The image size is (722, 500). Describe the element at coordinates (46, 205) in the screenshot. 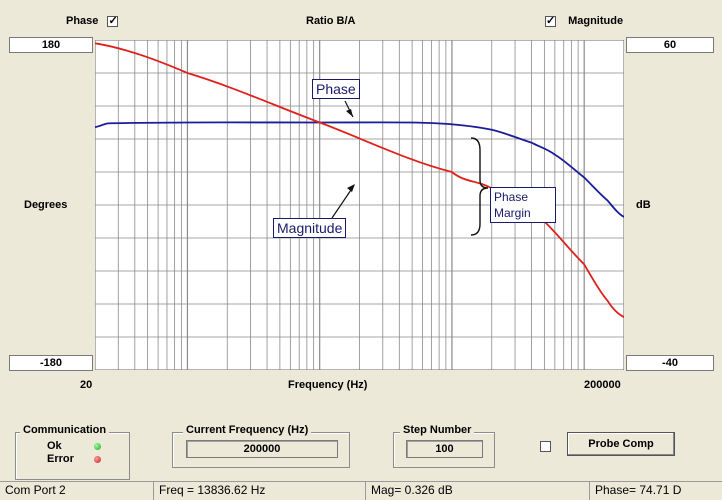

I see `left-axis-label: Degrees` at that location.